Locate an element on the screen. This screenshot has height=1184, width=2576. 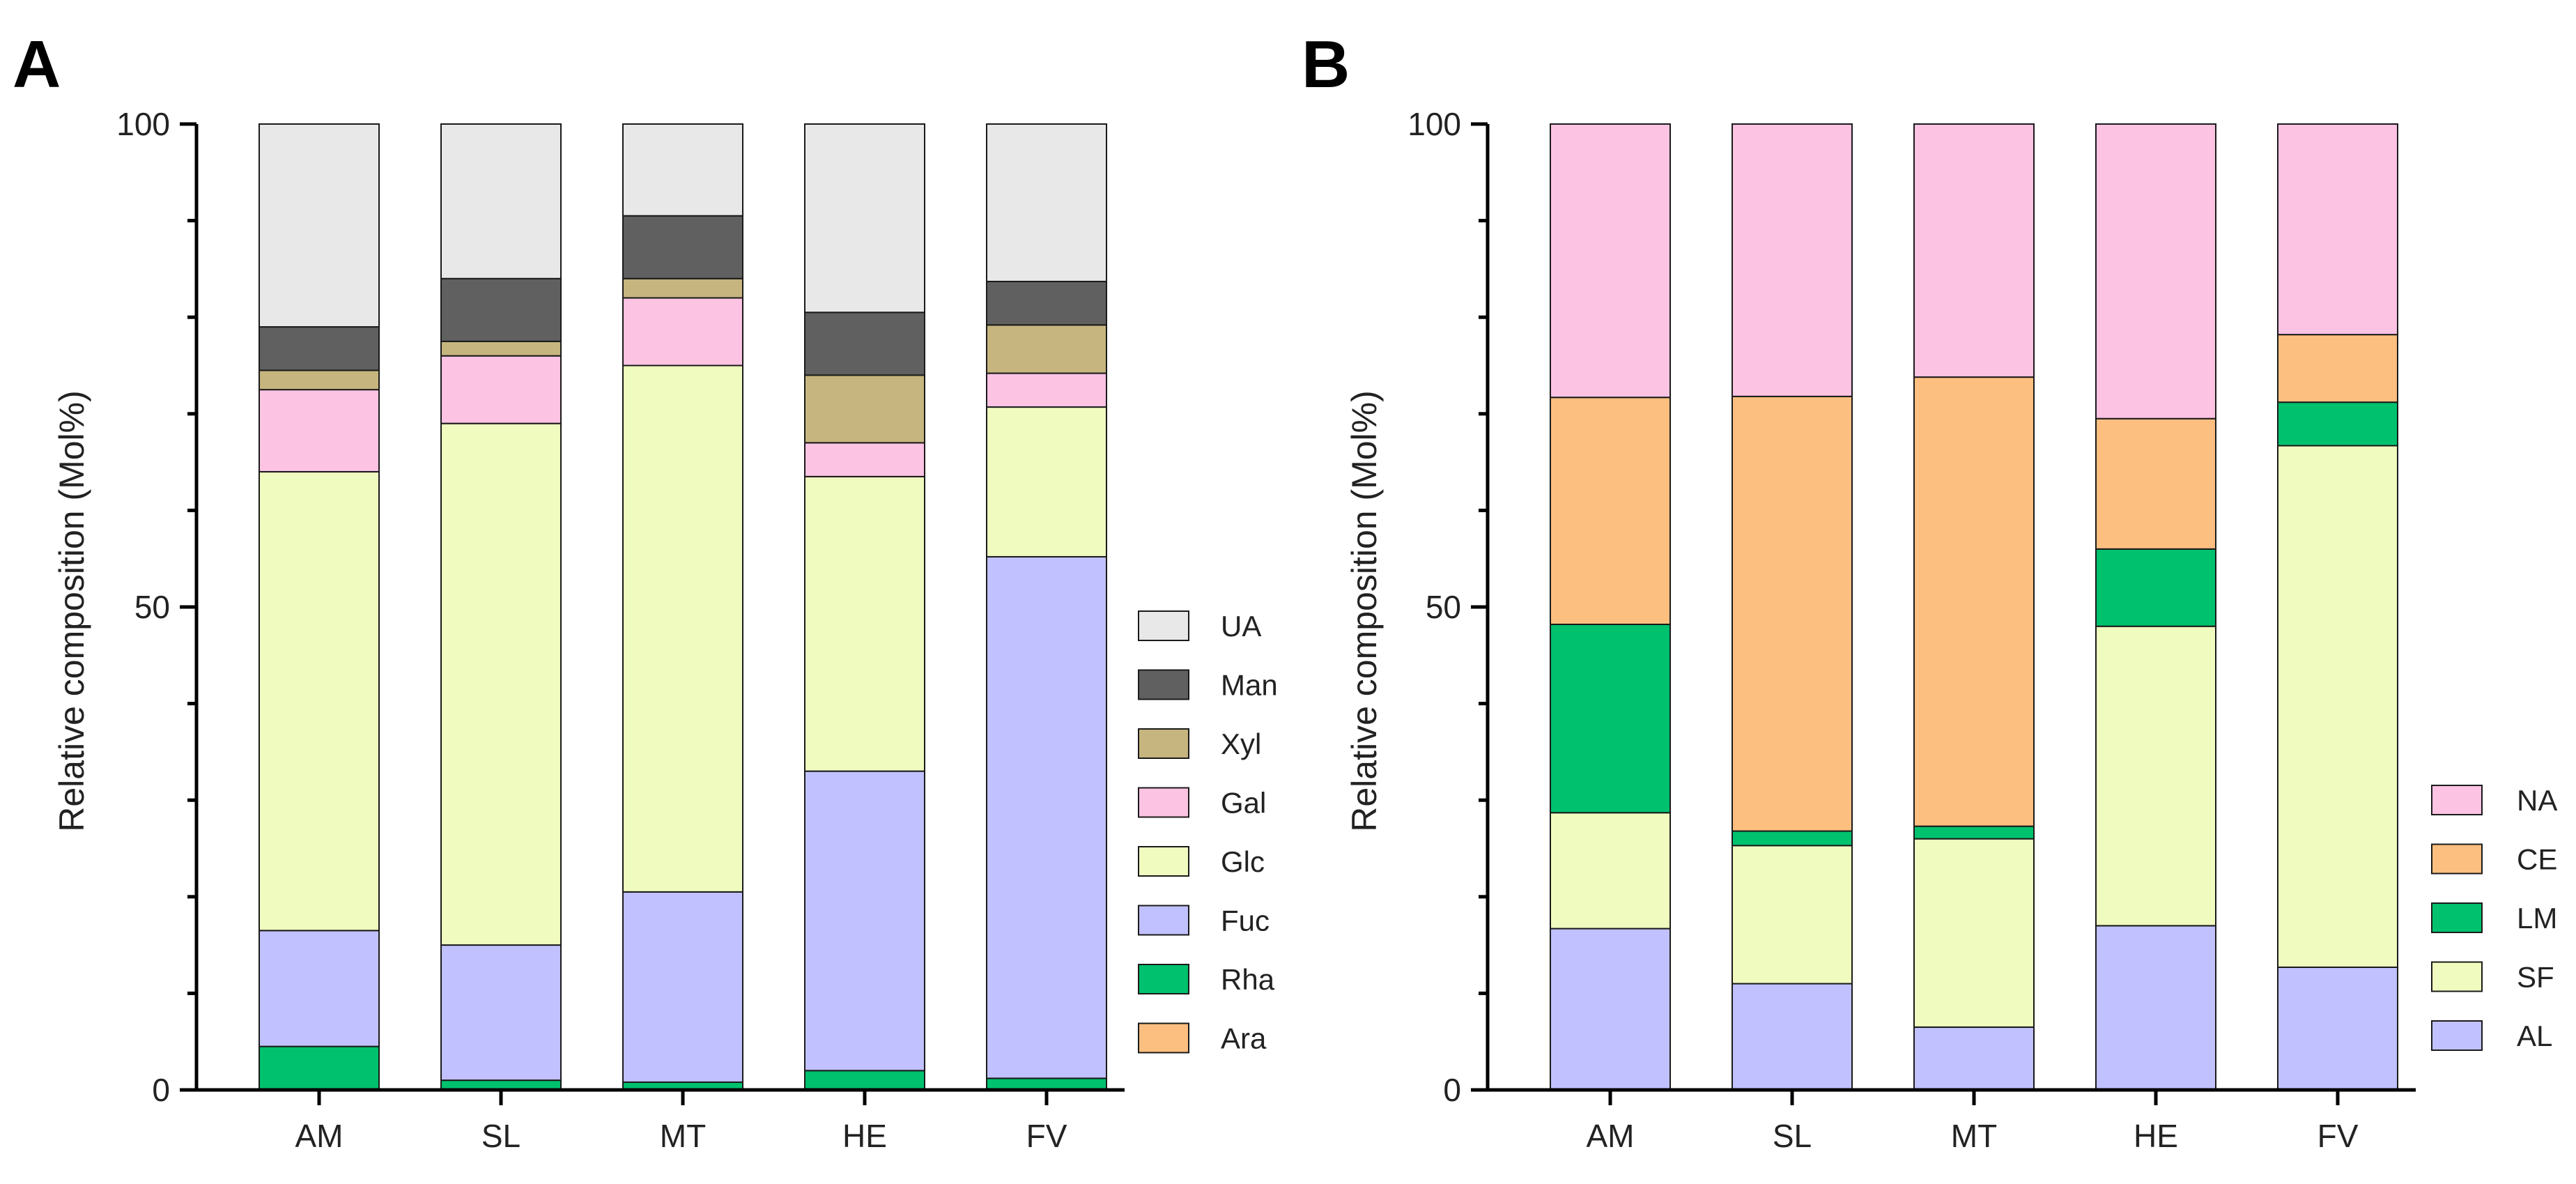
panel-b-y-axis-title: Relative composition (Mol%) is located at coordinates (1364, 611).